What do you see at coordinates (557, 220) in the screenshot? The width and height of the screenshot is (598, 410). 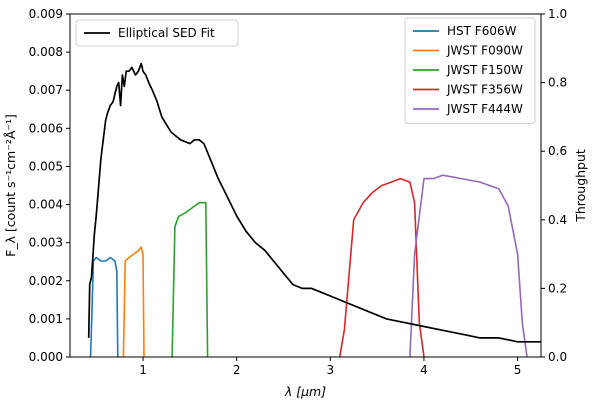 I see `y-right-tick-label: 0.4` at bounding box center [557, 220].